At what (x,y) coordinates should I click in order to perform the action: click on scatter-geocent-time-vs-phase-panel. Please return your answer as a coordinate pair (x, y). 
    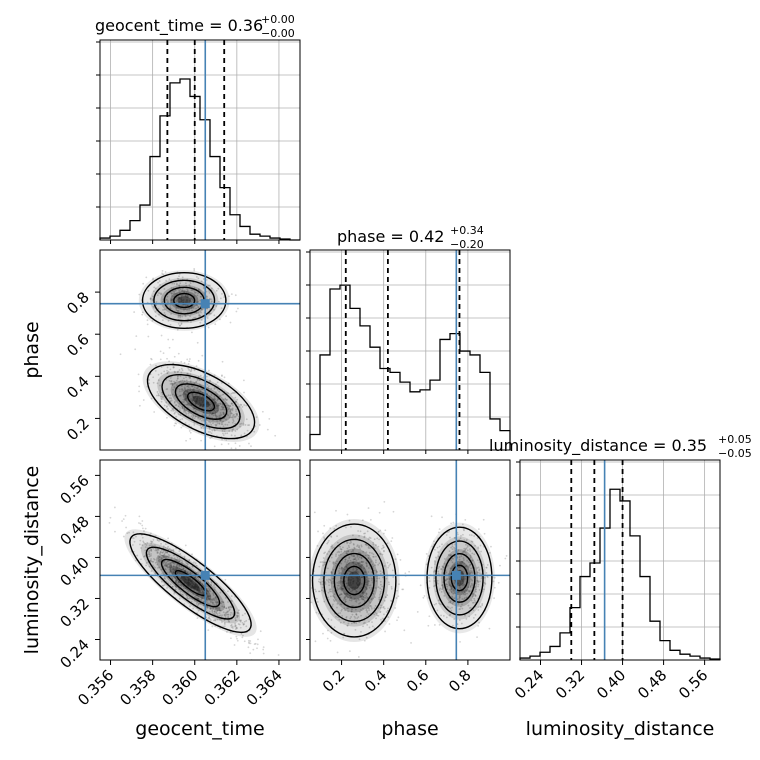
    Looking at the image, I should click on (200, 353).